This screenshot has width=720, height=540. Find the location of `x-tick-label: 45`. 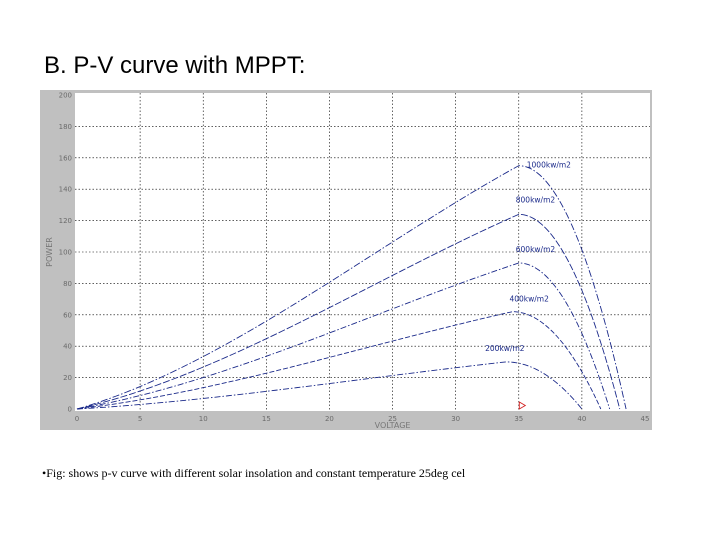

x-tick-label: 45 is located at coordinates (645, 419).